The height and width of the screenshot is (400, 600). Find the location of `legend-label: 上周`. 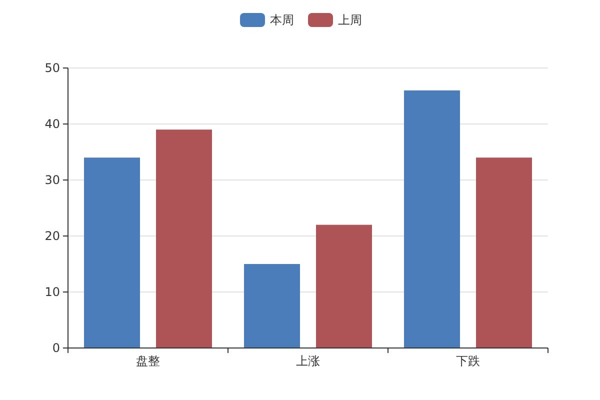

legend-label: 上周 is located at coordinates (350, 20).